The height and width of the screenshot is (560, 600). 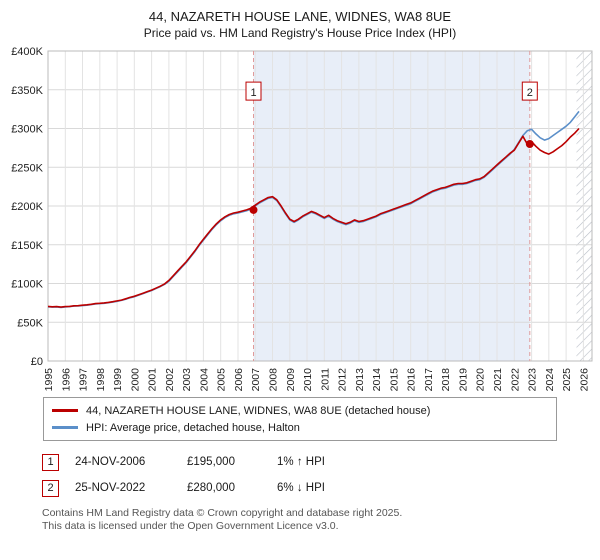 What do you see at coordinates (27, 285) in the screenshot?
I see `svg-text: £100K` at bounding box center [27, 285].